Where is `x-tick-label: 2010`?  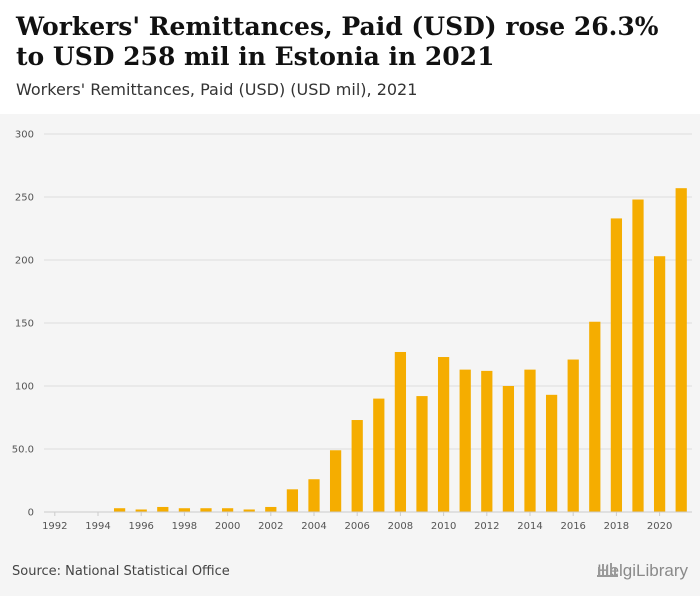
x-tick-label: 2010 is located at coordinates (443, 526).